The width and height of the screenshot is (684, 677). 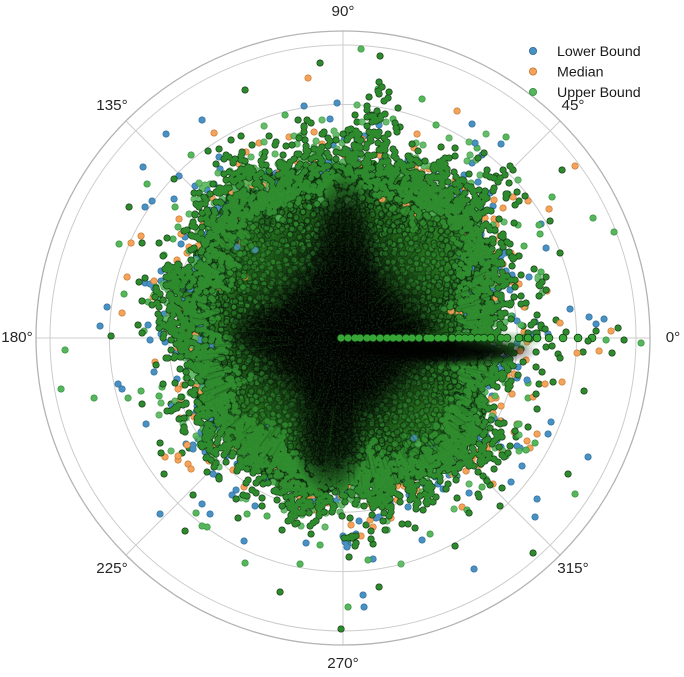 I want to click on svg-text: 0°, so click(x=673, y=337).